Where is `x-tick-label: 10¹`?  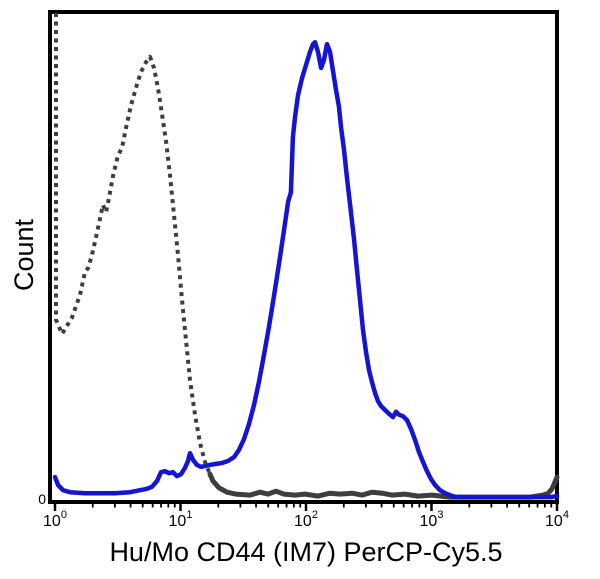 x-tick-label: 10¹ is located at coordinates (181, 519).